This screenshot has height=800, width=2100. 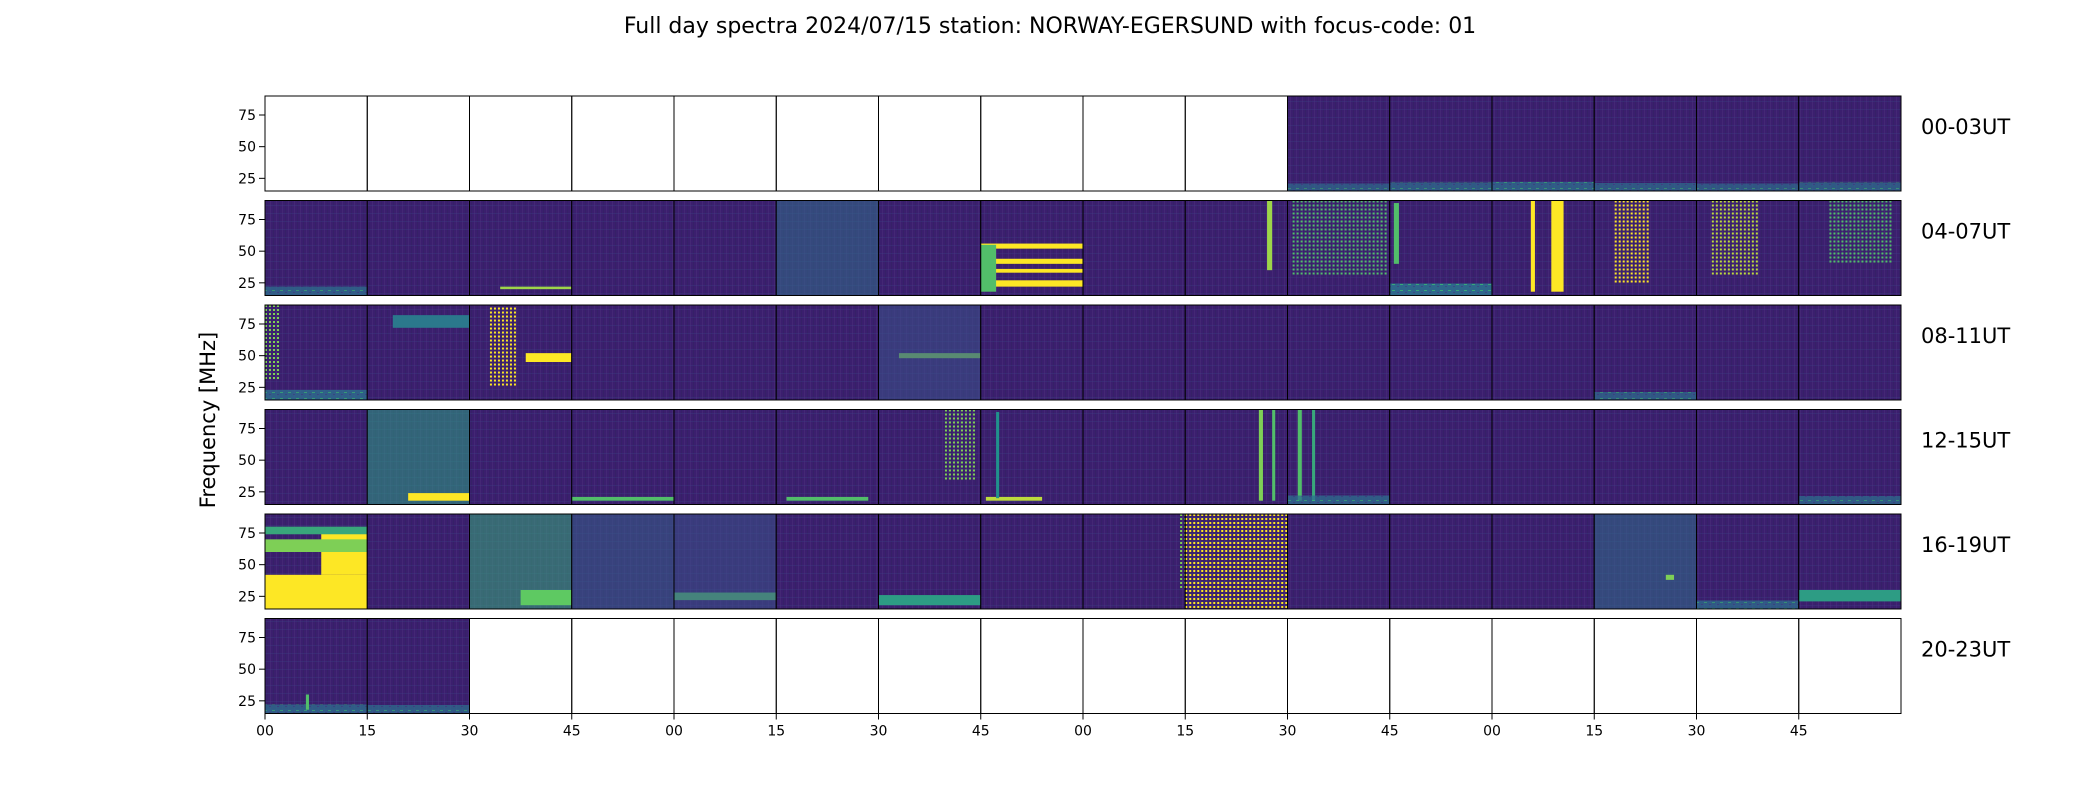 I want to click on spectra-row-00-03UT: 75 50 25 00-03UT, so click(x=1124, y=143).